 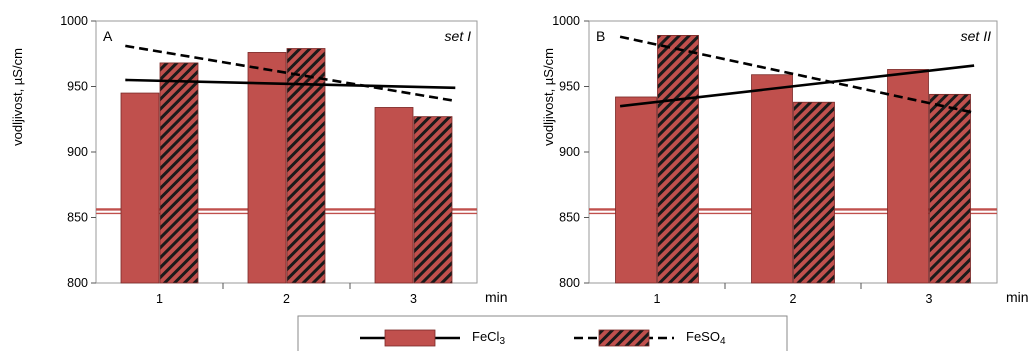 I want to click on legend-label: FeSO4, so click(x=706, y=338).